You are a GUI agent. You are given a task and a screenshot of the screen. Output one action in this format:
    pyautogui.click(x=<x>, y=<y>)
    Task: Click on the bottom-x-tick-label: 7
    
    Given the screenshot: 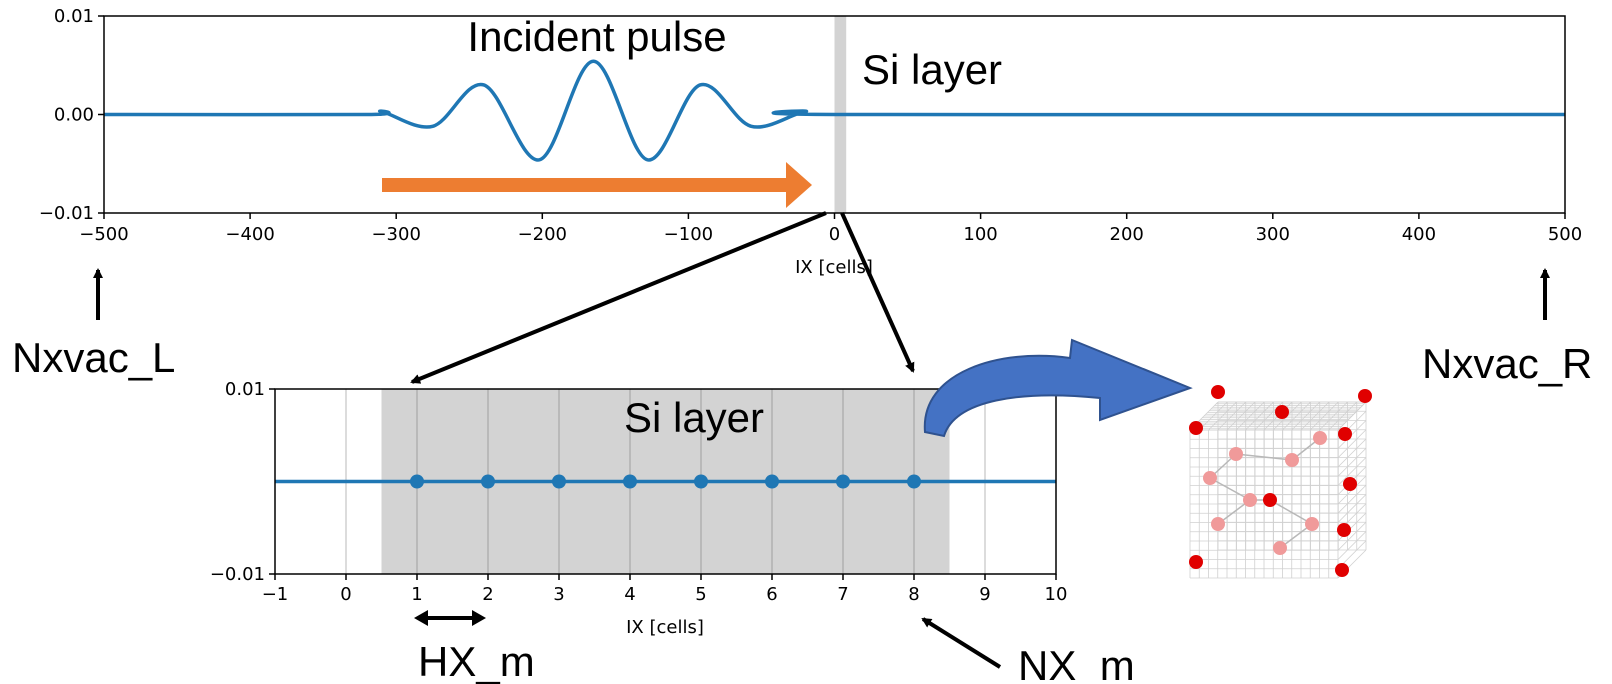 What is the action you would take?
    pyautogui.click(x=842, y=594)
    